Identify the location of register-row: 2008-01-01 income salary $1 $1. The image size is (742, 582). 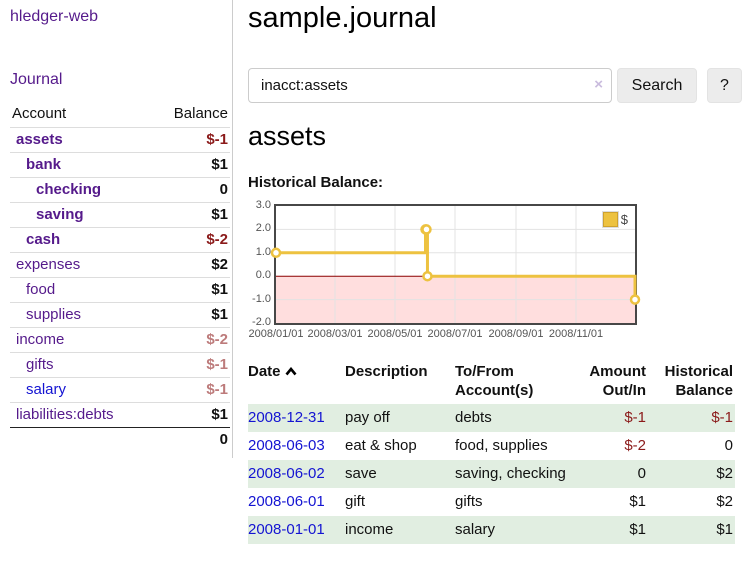
(491, 530).